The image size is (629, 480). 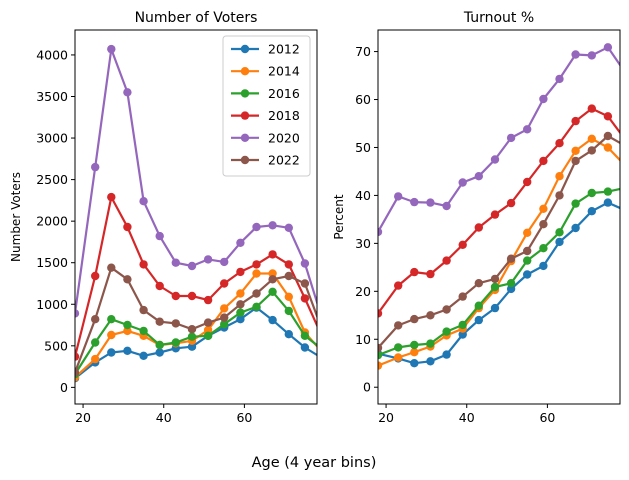 I want to click on y-tick-label: 10, so click(x=363, y=339).